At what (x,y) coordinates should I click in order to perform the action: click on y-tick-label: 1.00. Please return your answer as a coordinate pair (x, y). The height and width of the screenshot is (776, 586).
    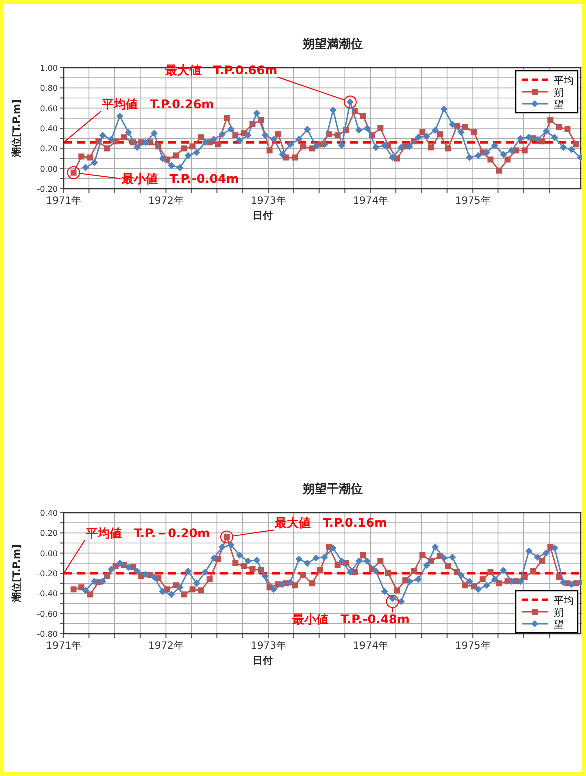
    Looking at the image, I should click on (49, 68).